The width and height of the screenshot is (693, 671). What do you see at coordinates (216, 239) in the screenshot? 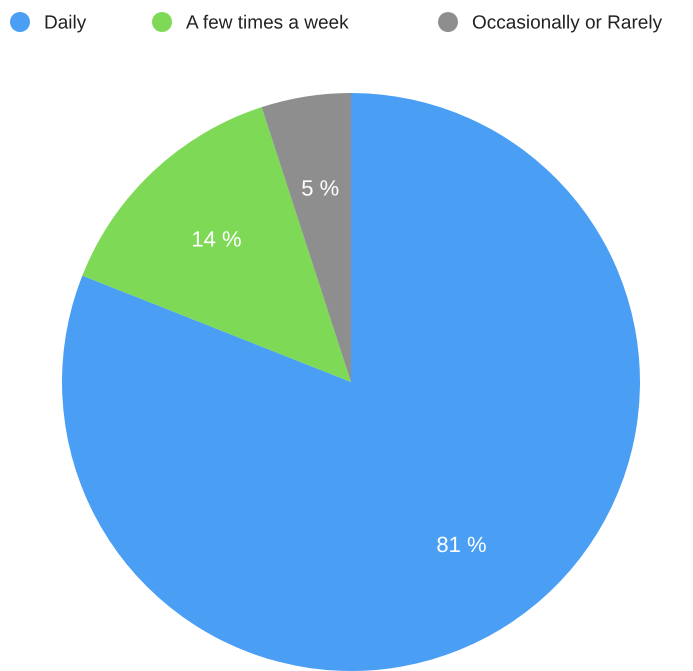
I see `data-label: 14 %` at bounding box center [216, 239].